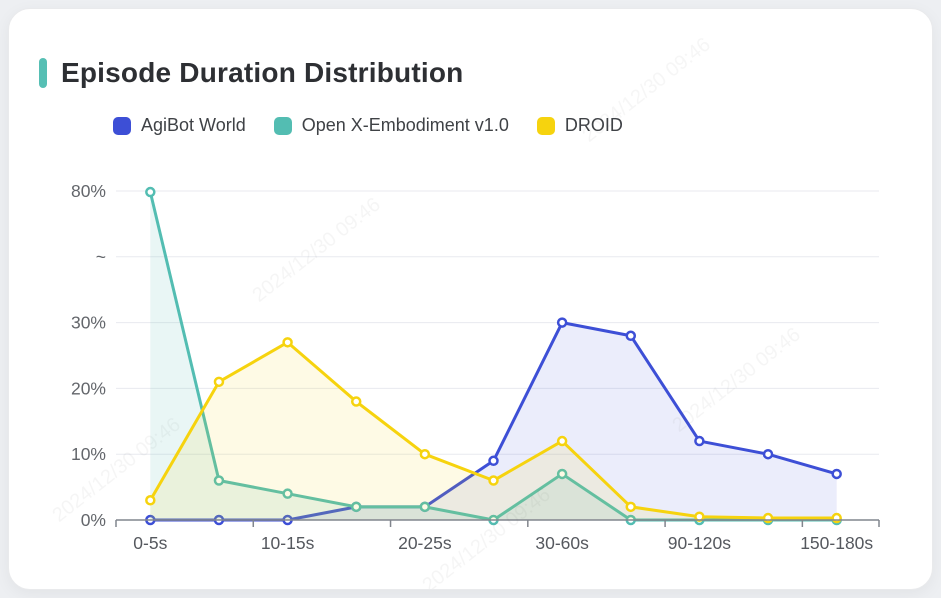 This screenshot has width=941, height=598. Describe the element at coordinates (88, 191) in the screenshot. I see `y-axis-label: 80%` at that location.